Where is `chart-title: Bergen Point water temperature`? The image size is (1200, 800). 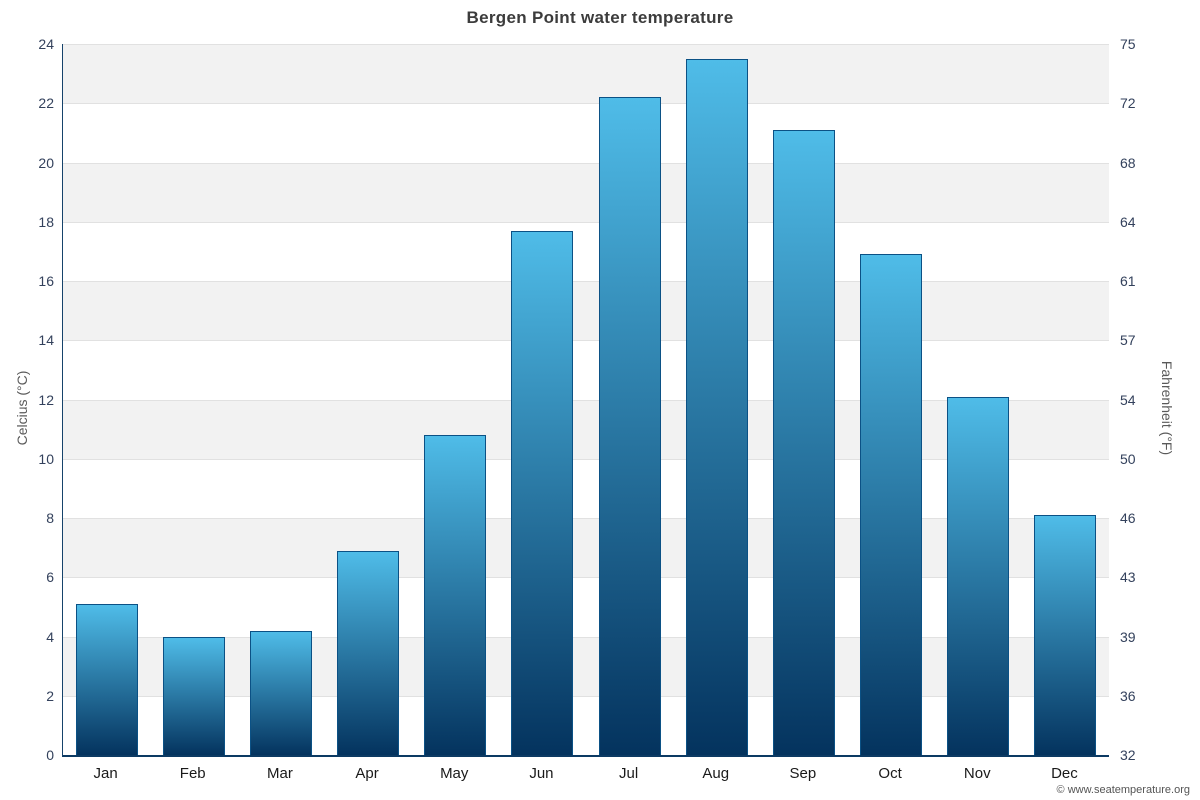
chart-title: Bergen Point water temperature is located at coordinates (600, 17).